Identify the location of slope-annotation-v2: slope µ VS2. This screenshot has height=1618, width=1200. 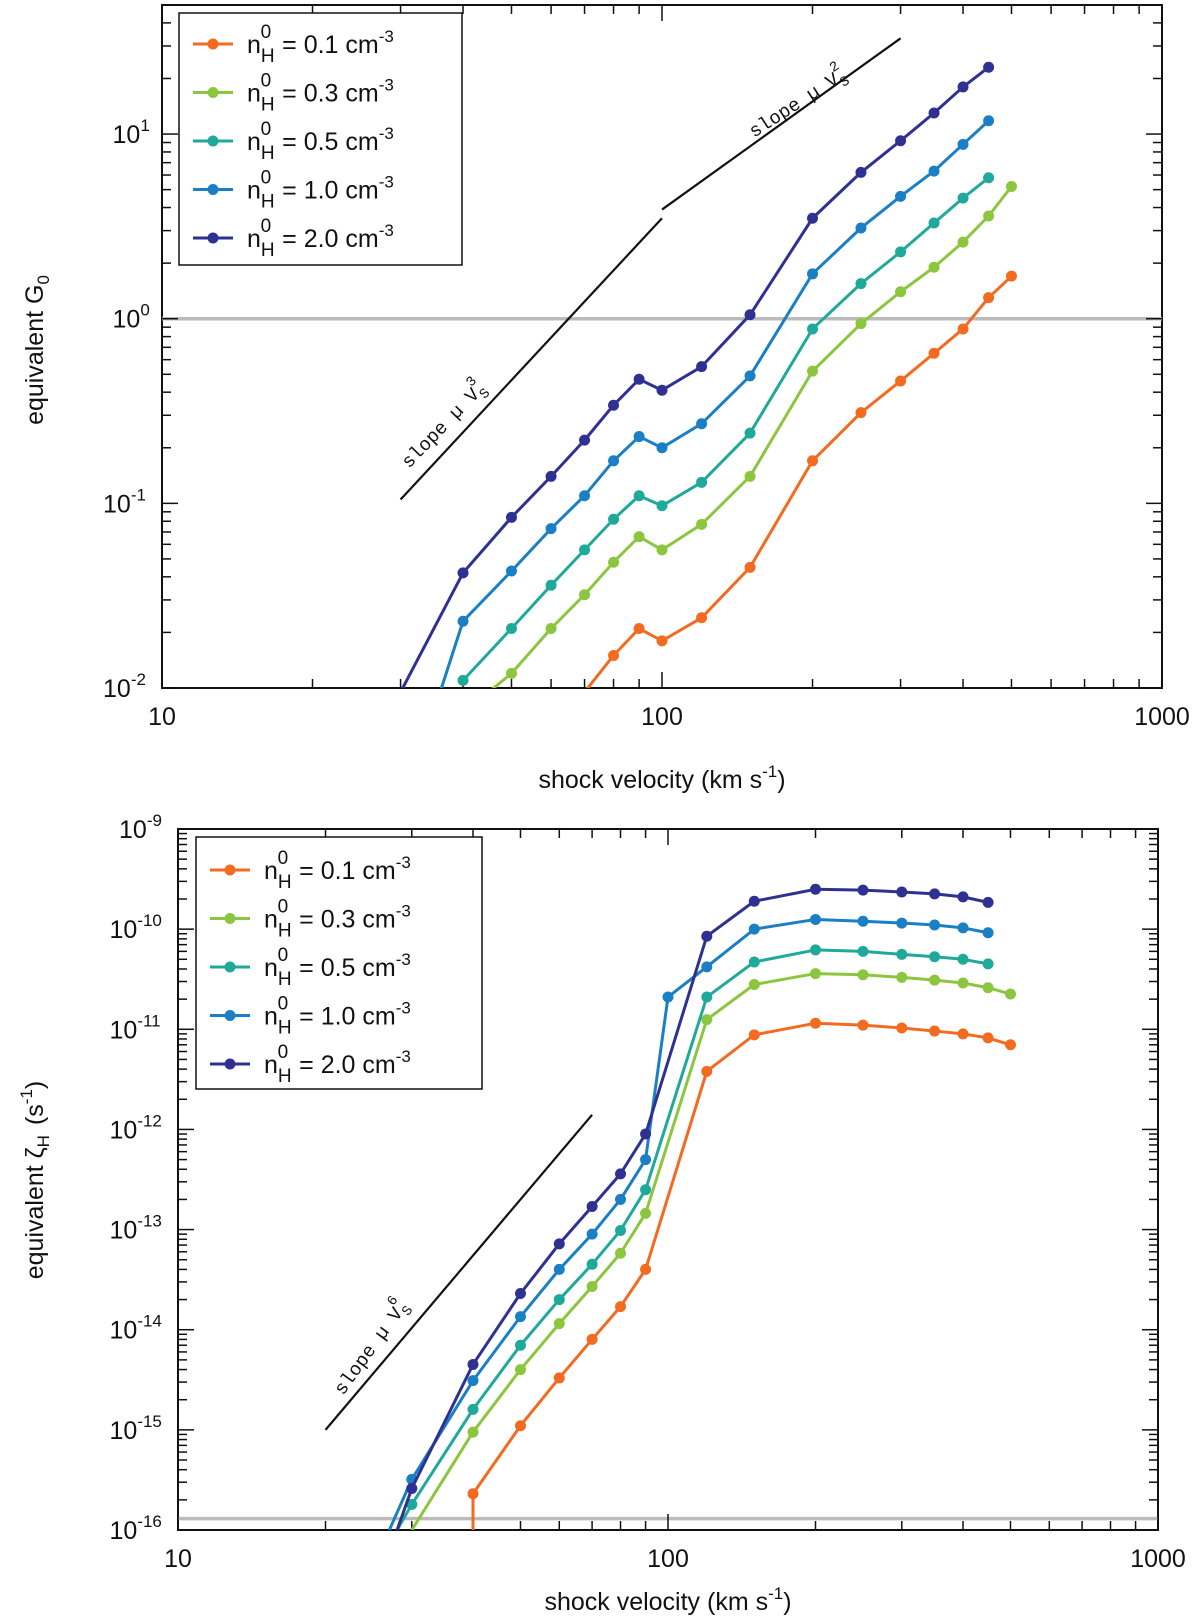
(797, 102).